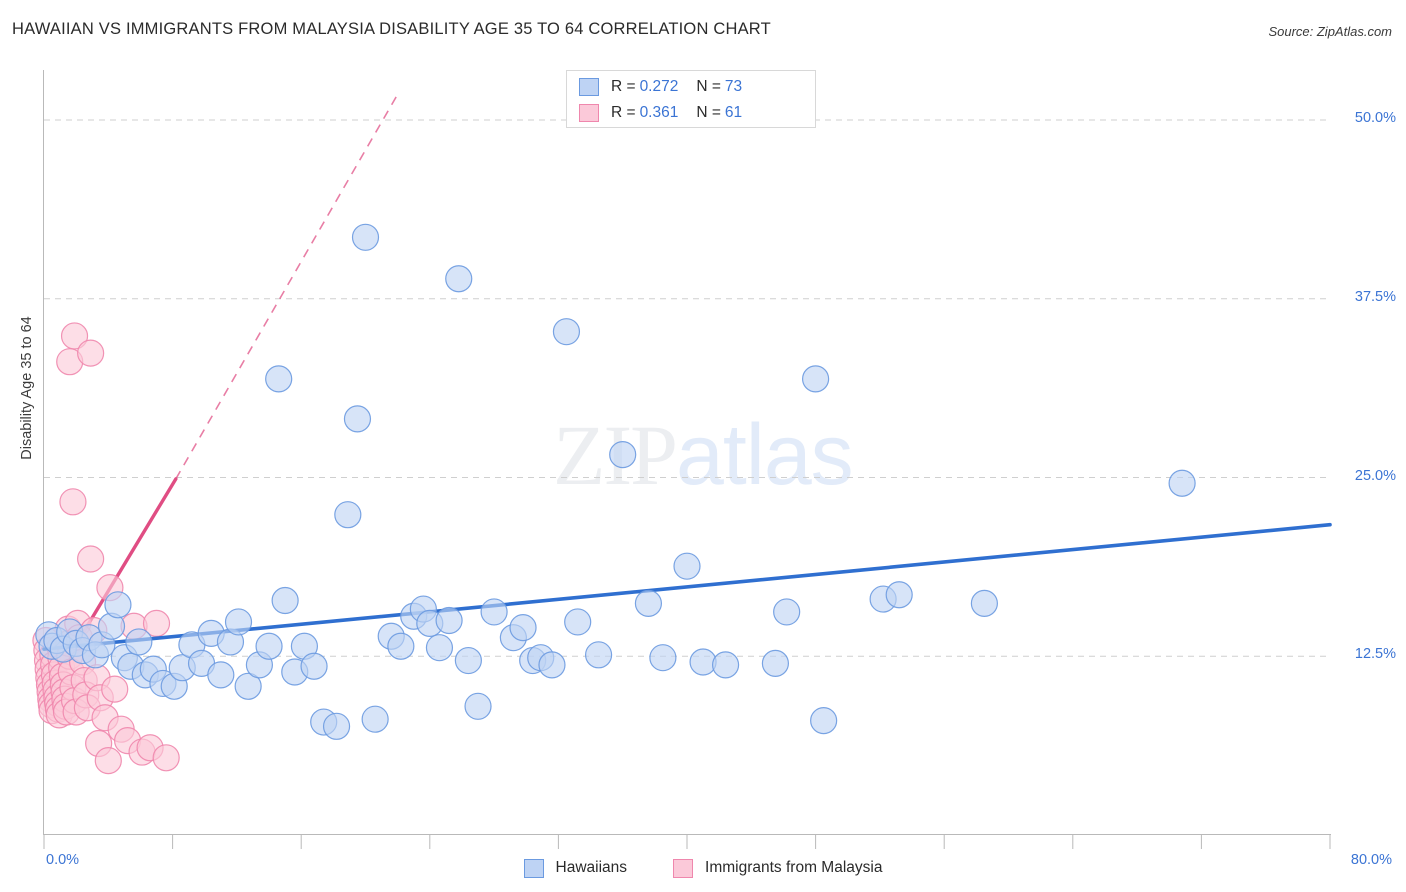 The height and width of the screenshot is (892, 1406). I want to click on legend-swatch-malaysia, so click(589, 113).